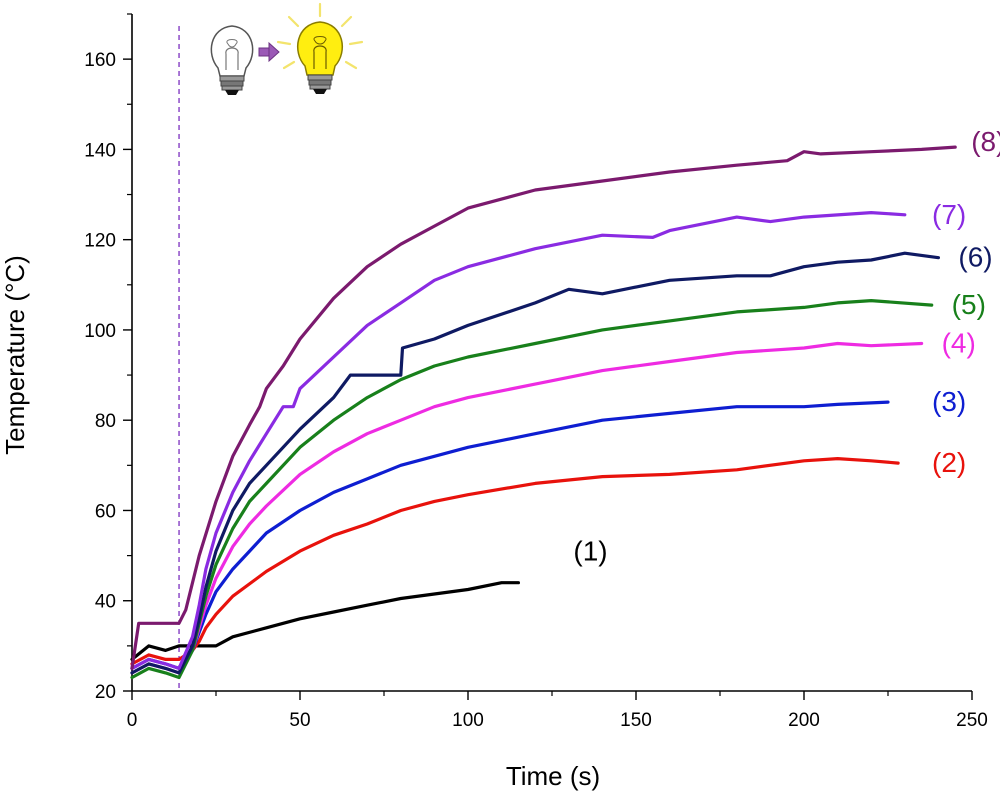 This screenshot has height=793, width=1000. Describe the element at coordinates (105, 602) in the screenshot. I see `y-tick-label: 40` at that location.